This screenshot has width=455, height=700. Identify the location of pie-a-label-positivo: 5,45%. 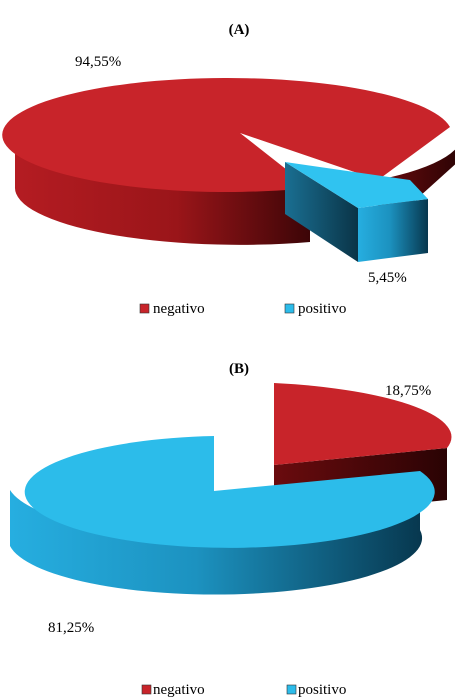
(387, 278).